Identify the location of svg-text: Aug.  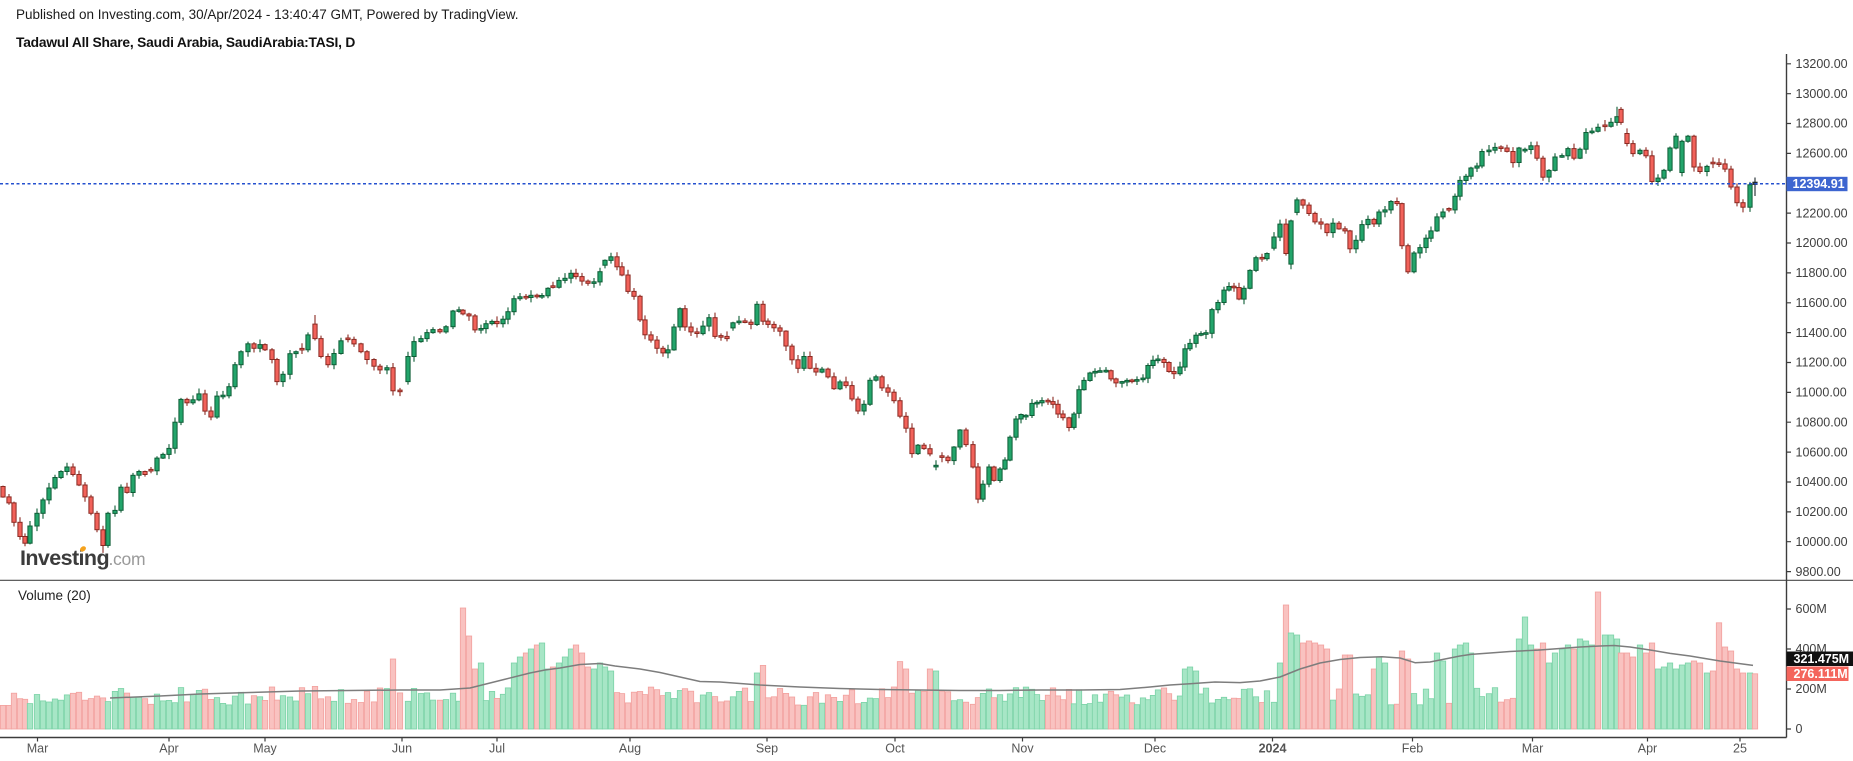
(630, 749).